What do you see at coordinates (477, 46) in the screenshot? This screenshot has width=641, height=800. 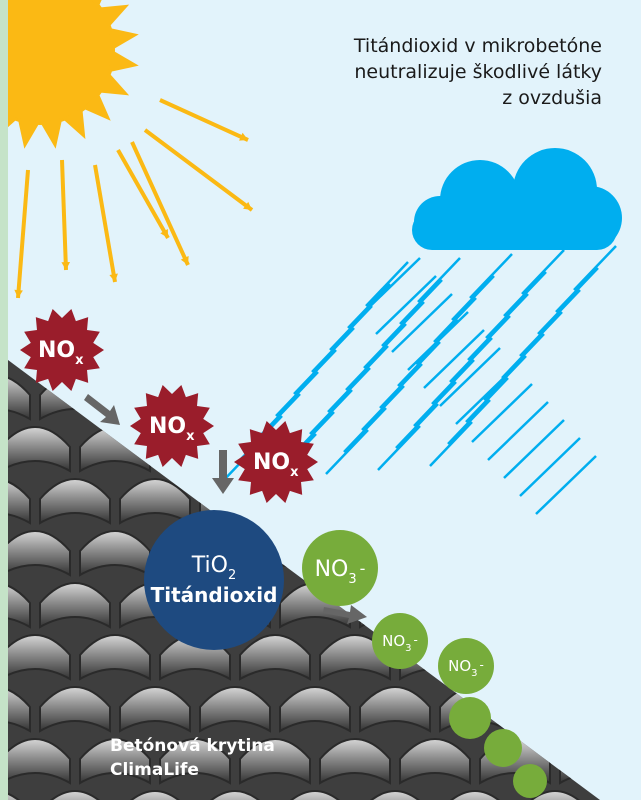 I see `svg-text: Titándioxid v mikrobetóne` at bounding box center [477, 46].